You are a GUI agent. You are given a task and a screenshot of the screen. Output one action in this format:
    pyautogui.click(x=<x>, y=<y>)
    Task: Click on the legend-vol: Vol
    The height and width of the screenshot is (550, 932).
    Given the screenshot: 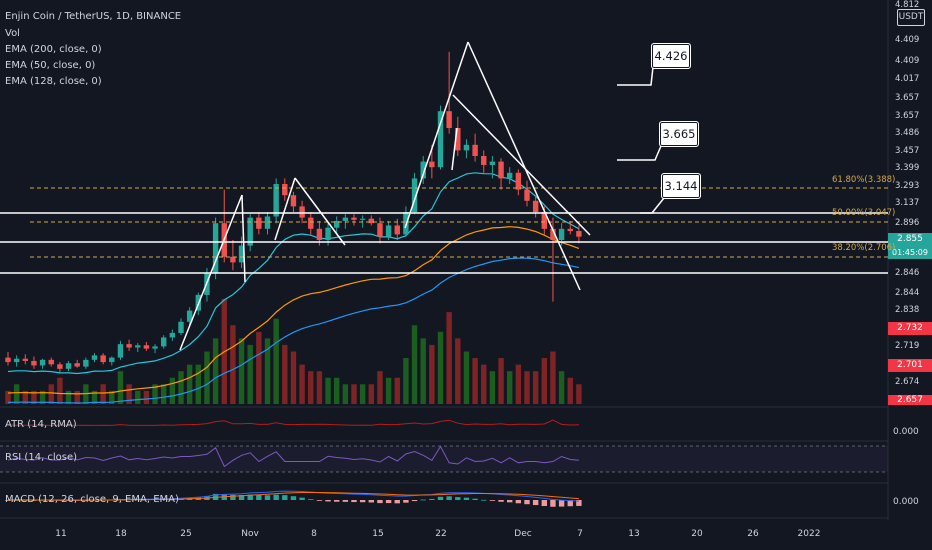 What is the action you would take?
    pyautogui.click(x=12, y=33)
    